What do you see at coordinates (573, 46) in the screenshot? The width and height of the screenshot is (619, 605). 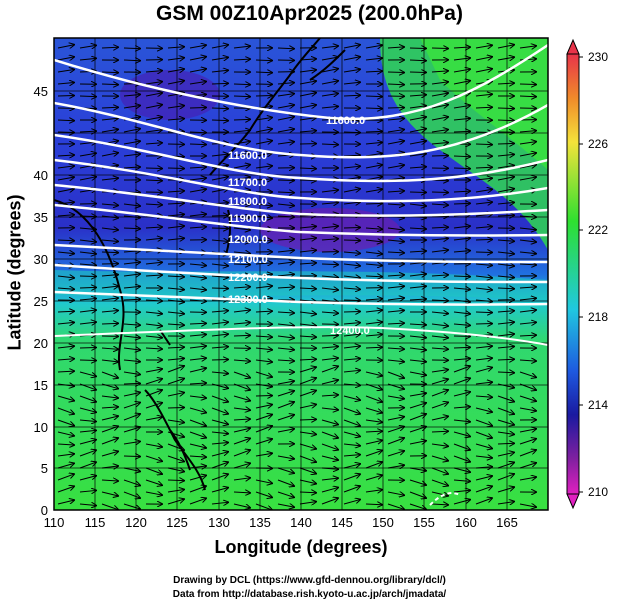 I see `colorbar-top-arrow` at bounding box center [573, 46].